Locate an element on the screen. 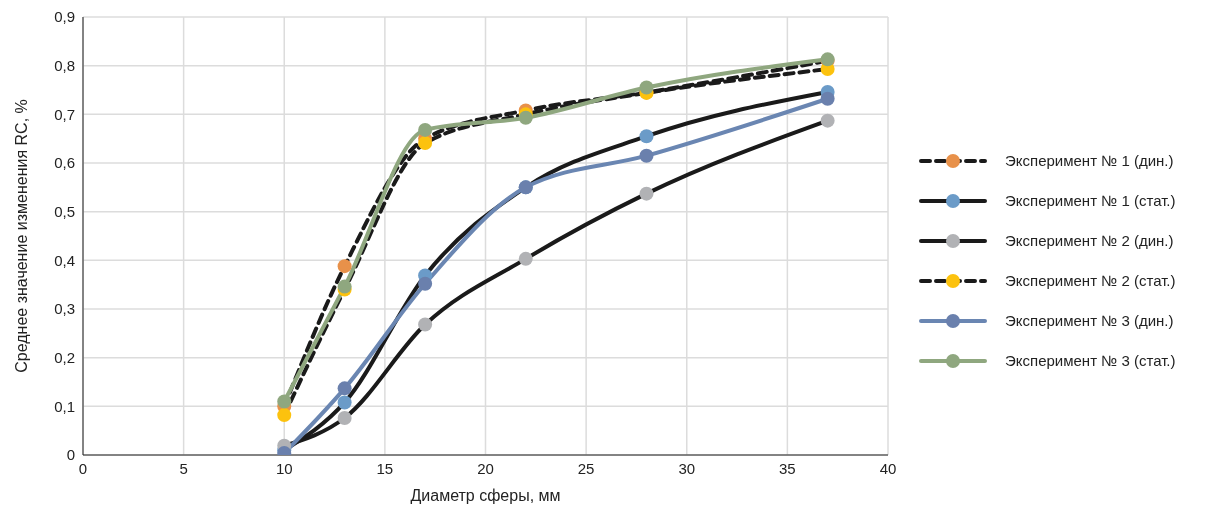 This screenshot has height=515, width=1219. x-tick-label: 40 is located at coordinates (888, 468).